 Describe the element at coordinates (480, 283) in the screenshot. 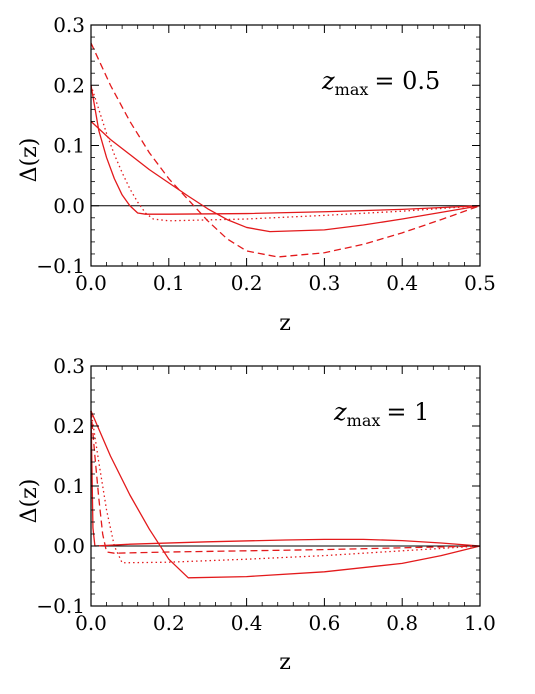

I see `x-tick-label: 0.5` at that location.